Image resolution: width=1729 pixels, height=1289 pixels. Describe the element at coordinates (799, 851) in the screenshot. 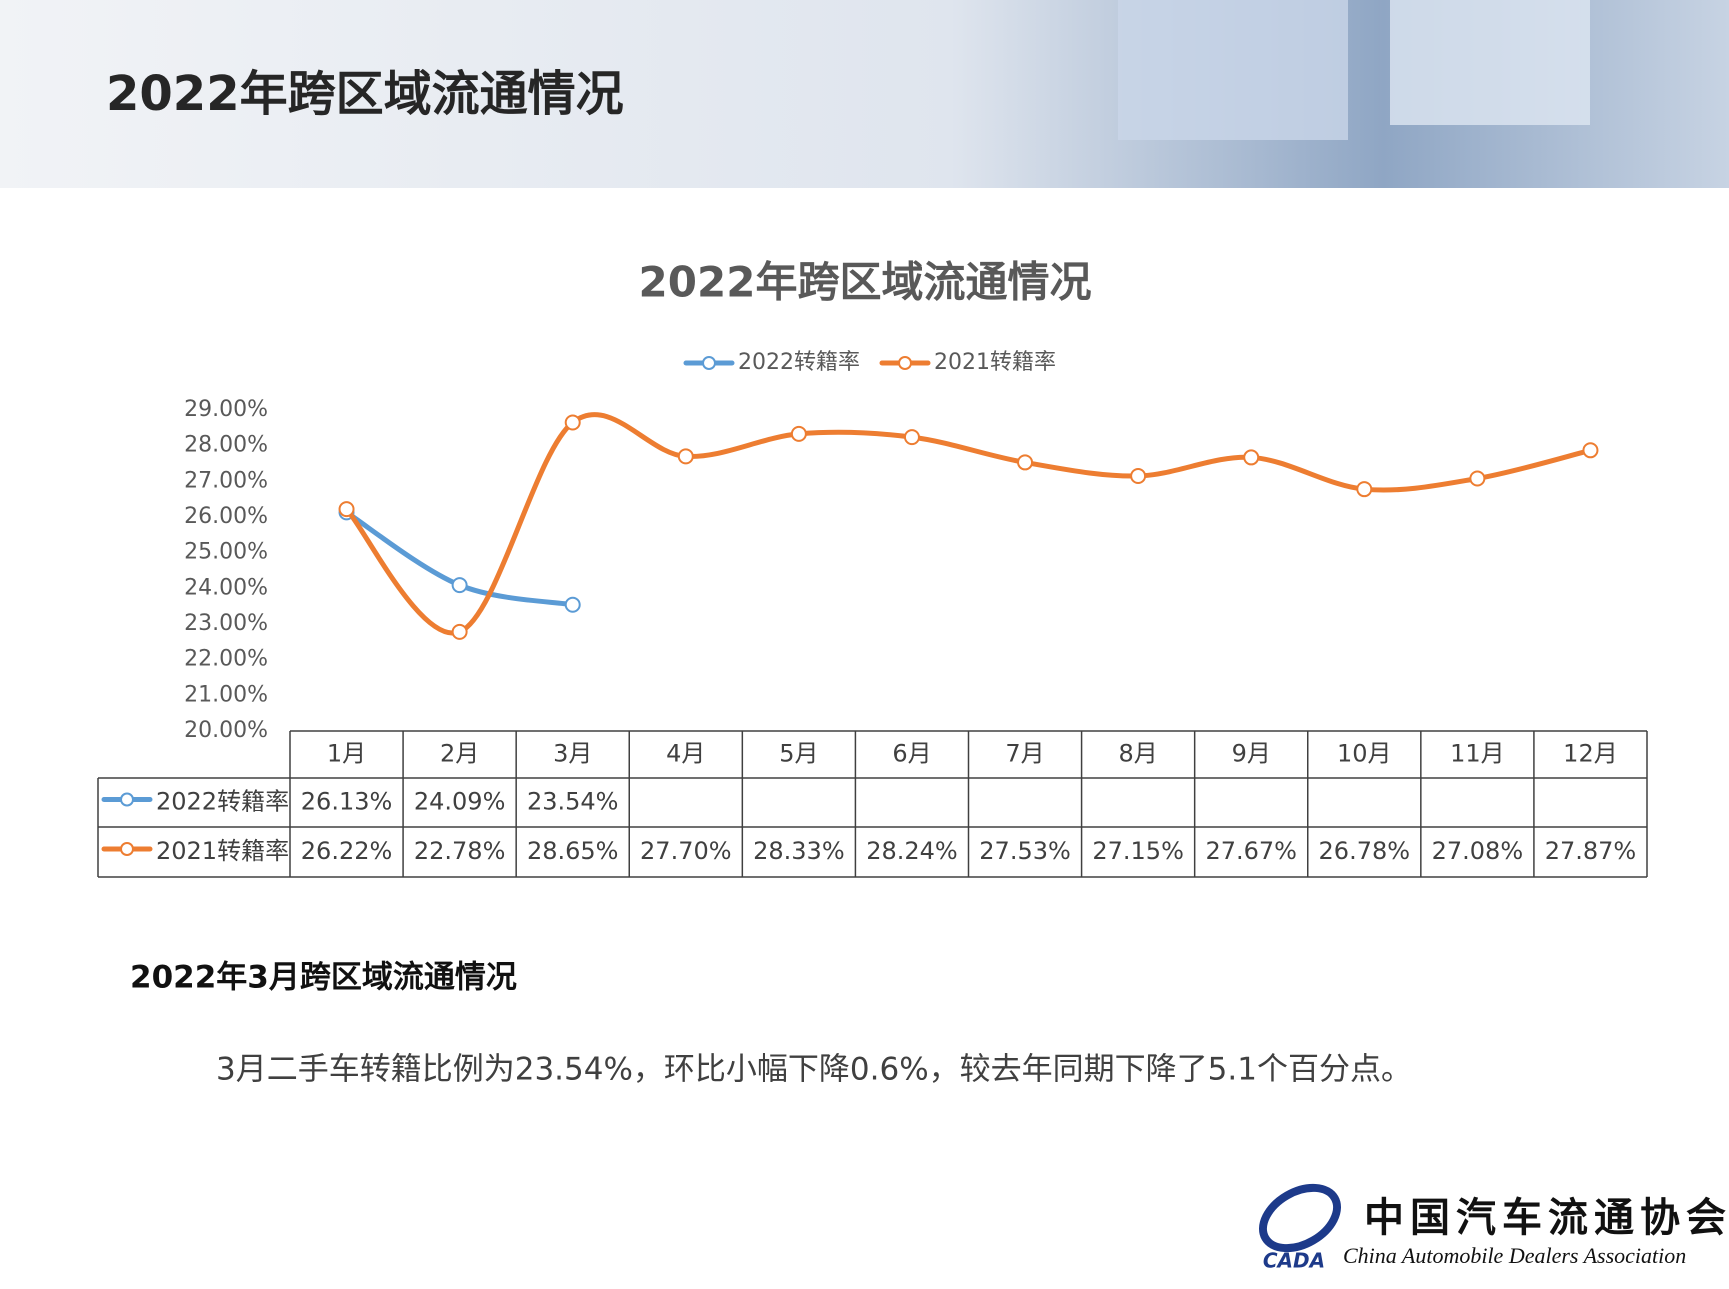

I see `table-value: 28.33%` at that location.